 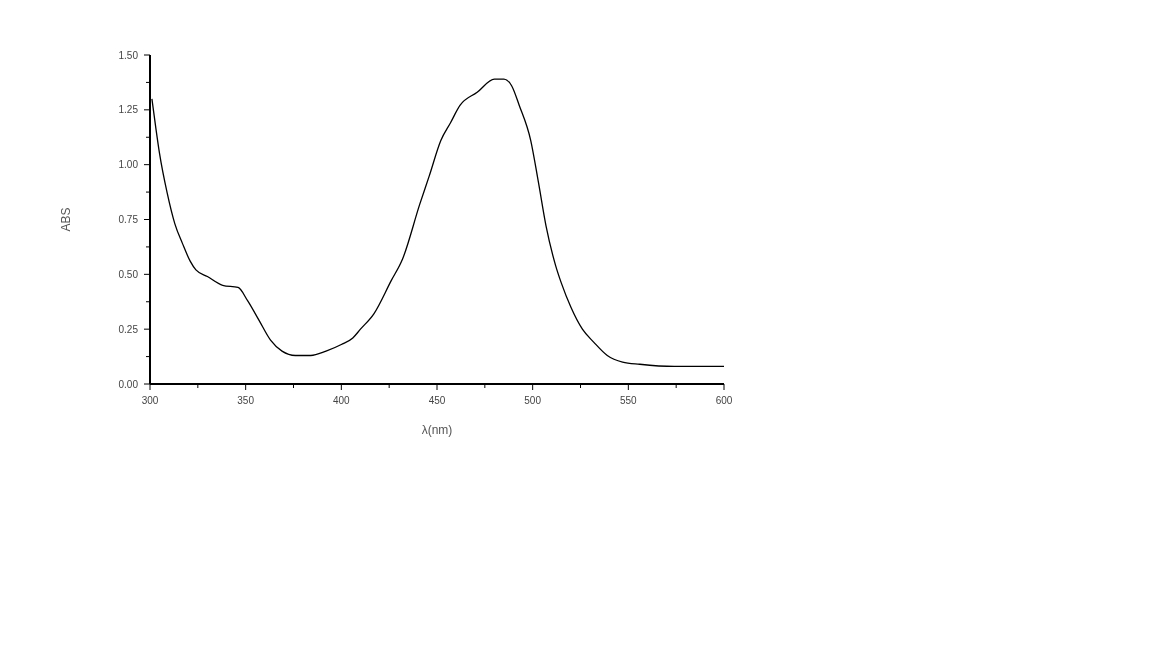 What do you see at coordinates (437, 430) in the screenshot?
I see `x-axis-title: λ(nm)` at bounding box center [437, 430].